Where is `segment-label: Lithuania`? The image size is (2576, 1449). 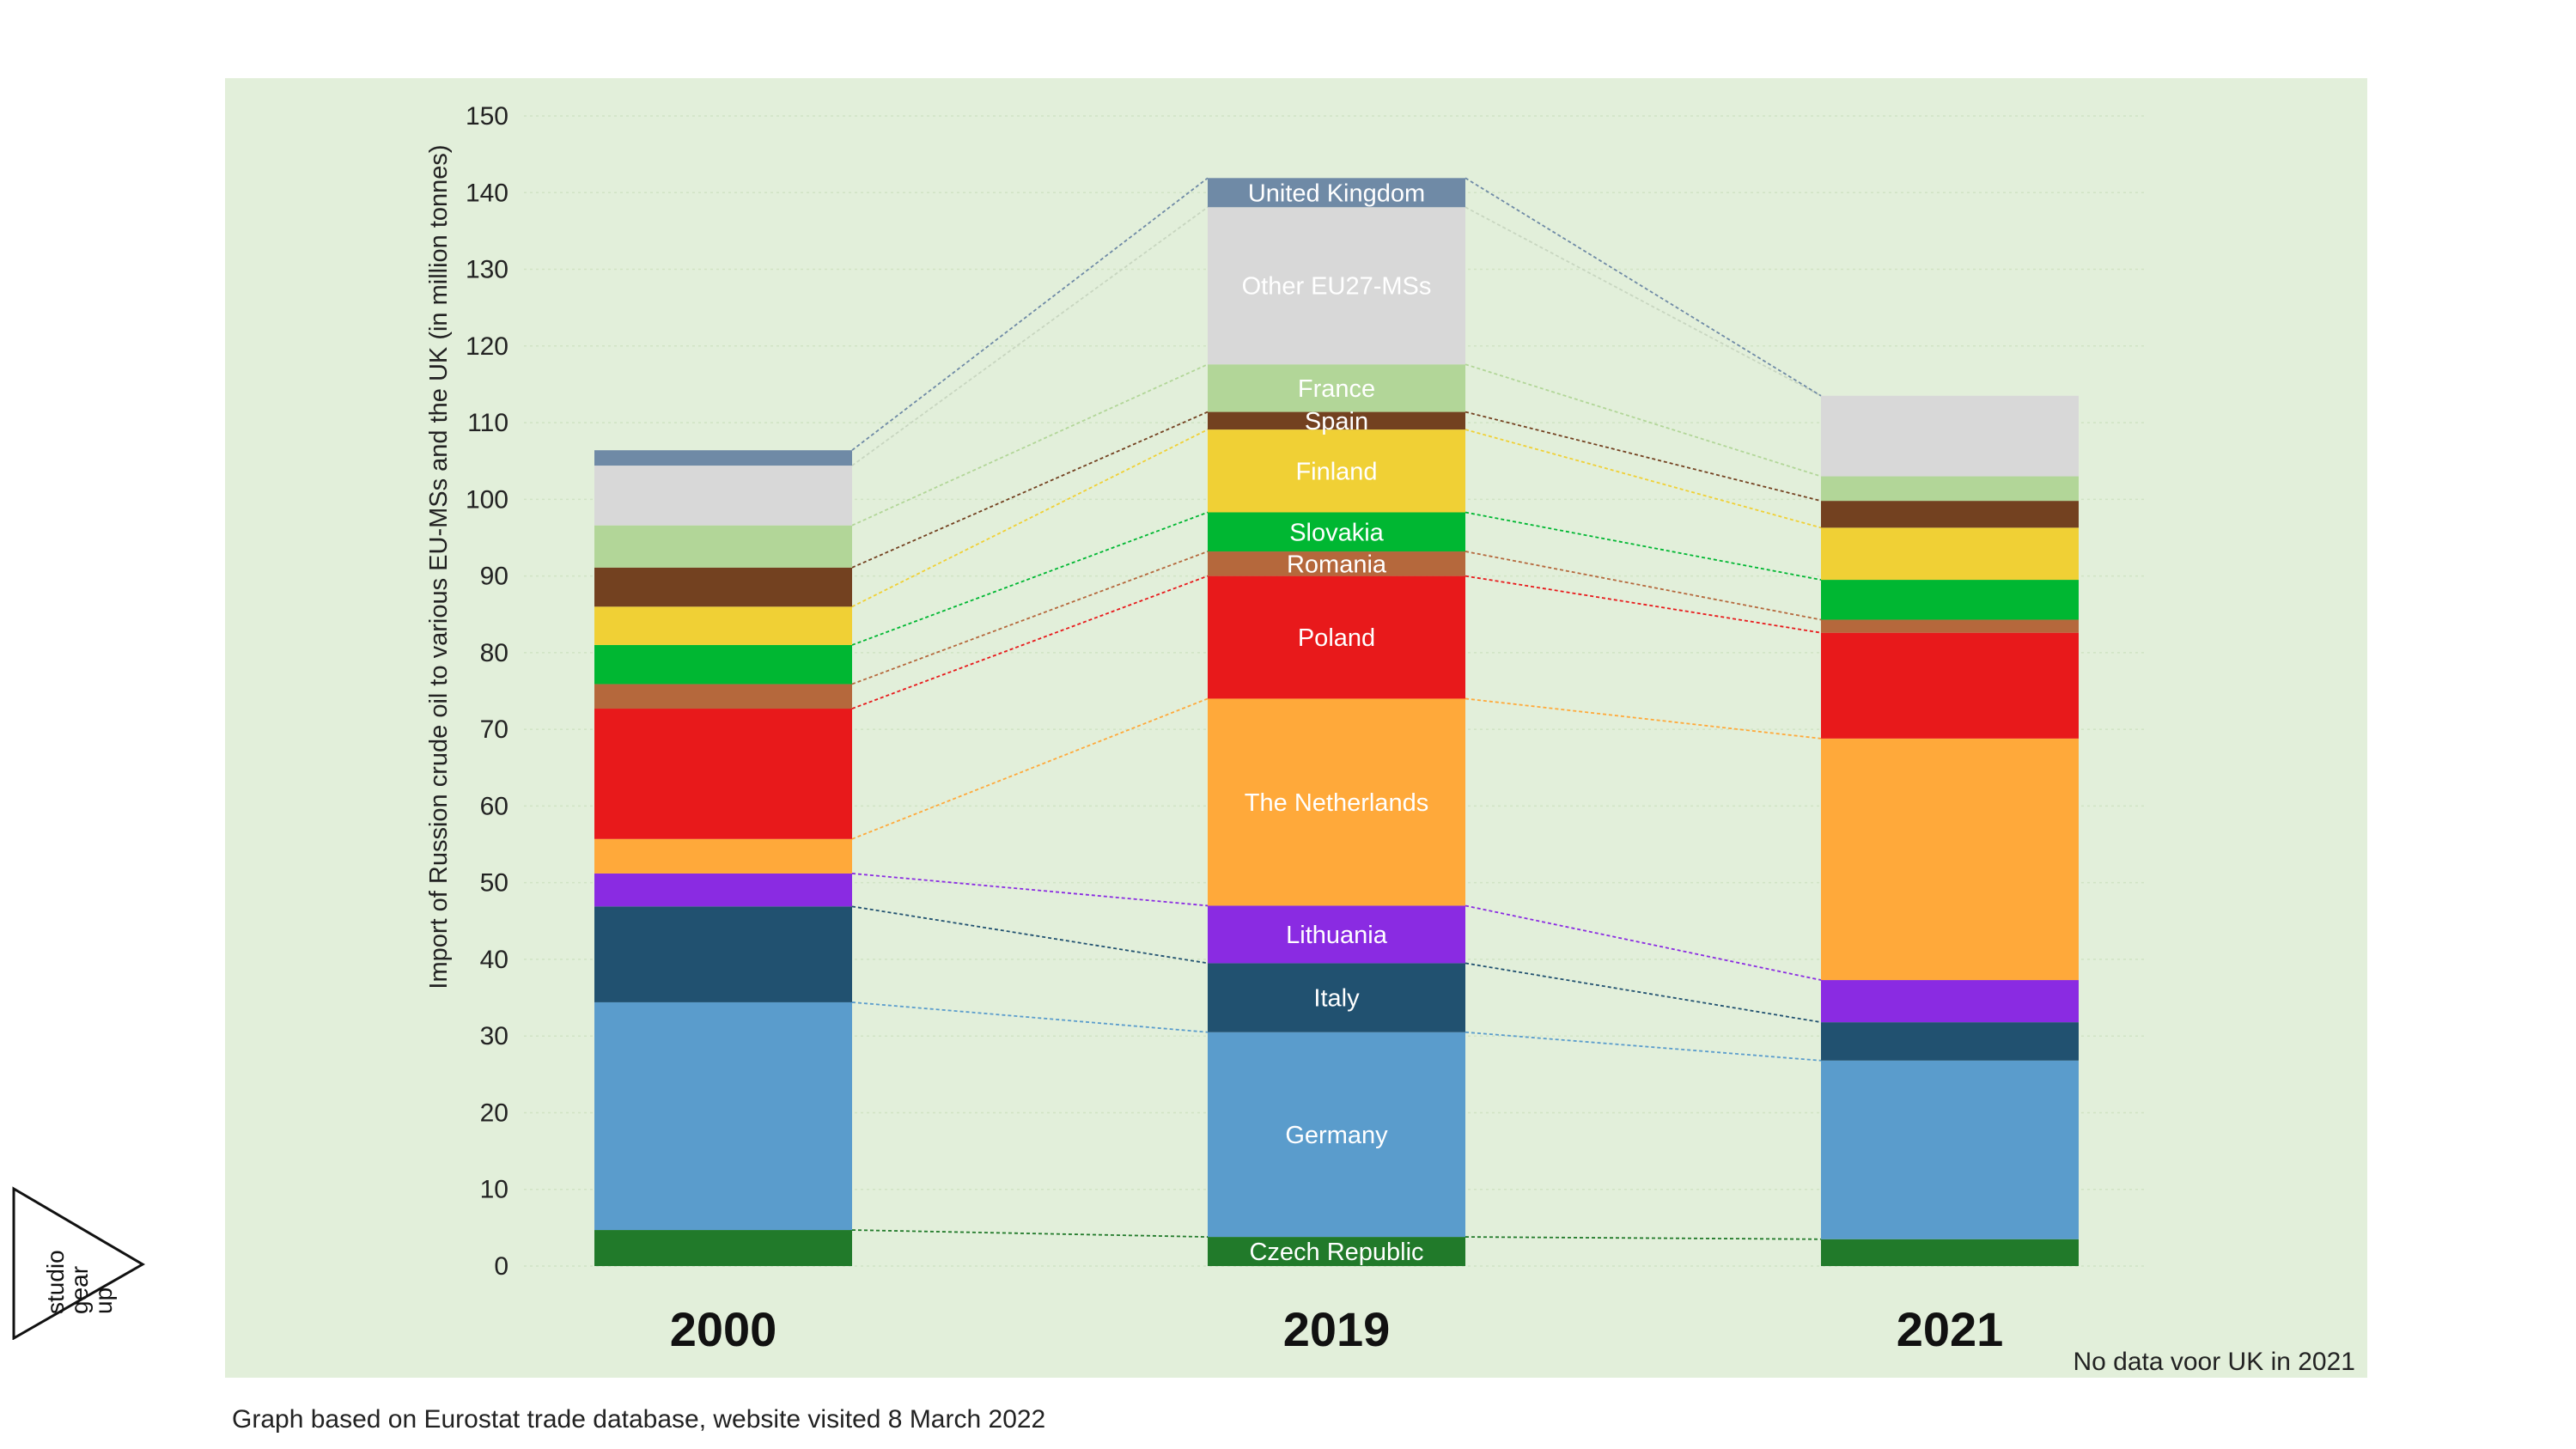 segment-label: Lithuania is located at coordinates (1337, 935).